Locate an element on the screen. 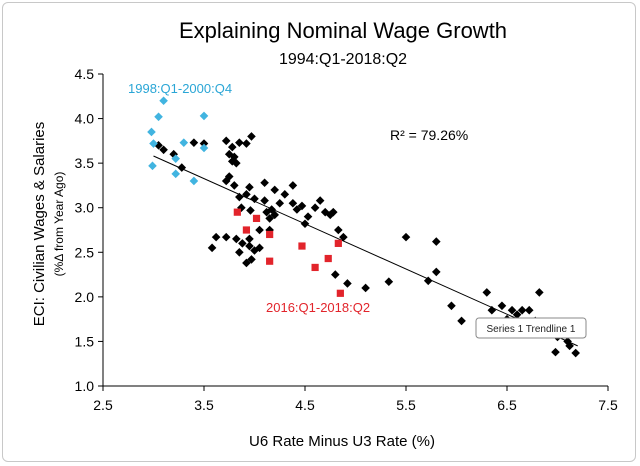 This screenshot has height=466, width=640. x-axis-ticks: 2.5 3.5 4.5 5.5 6.5 7.5 is located at coordinates (355, 399).